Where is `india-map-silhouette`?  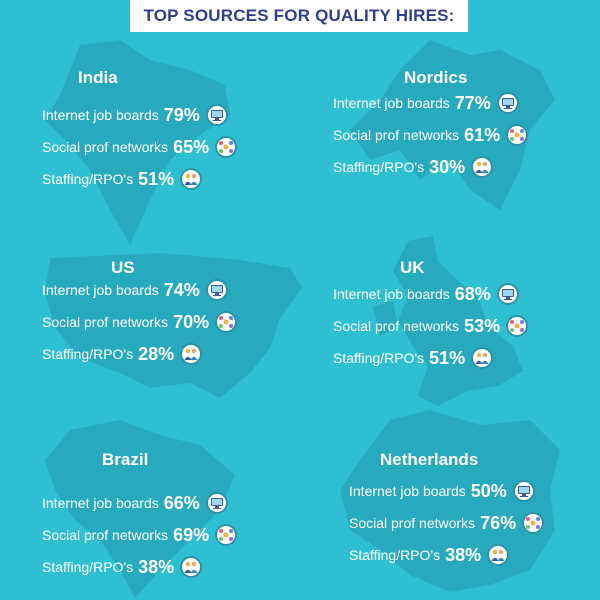
india-map-silhouette is located at coordinates (137, 142).